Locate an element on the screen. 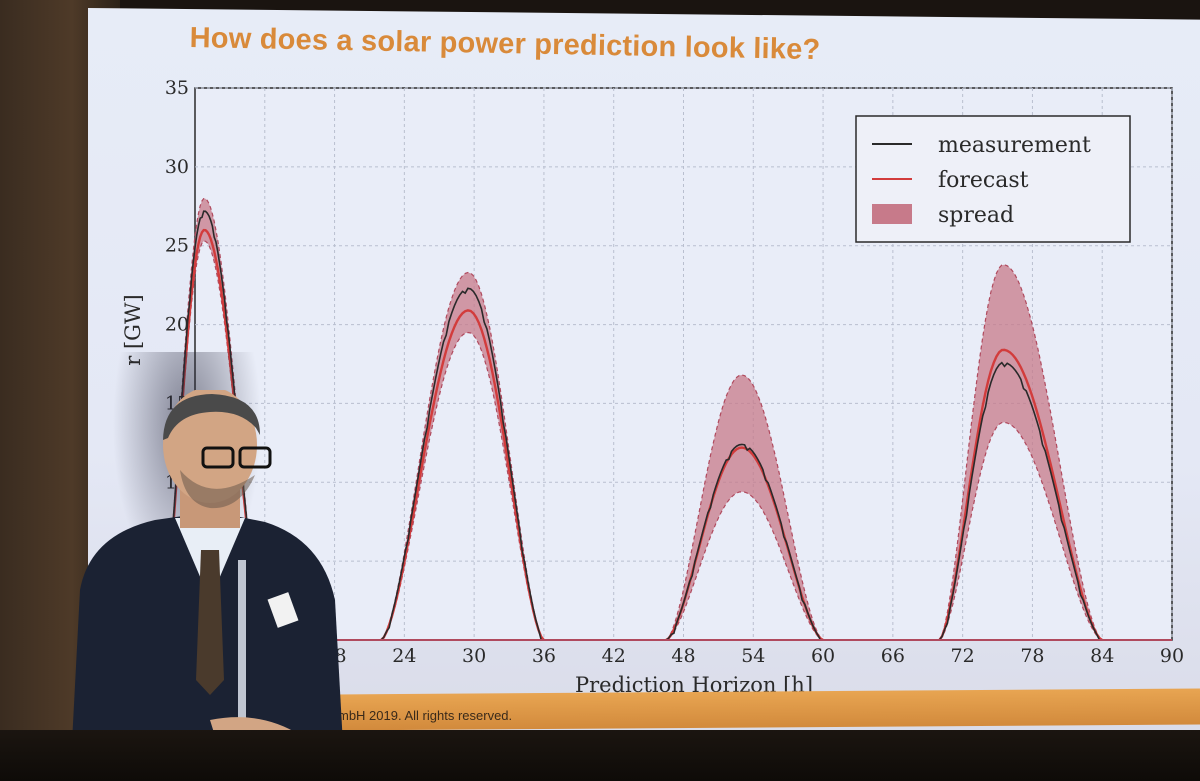 This screenshot has width=1200, height=781. legend: measurement forecast spread is located at coordinates (993, 179).